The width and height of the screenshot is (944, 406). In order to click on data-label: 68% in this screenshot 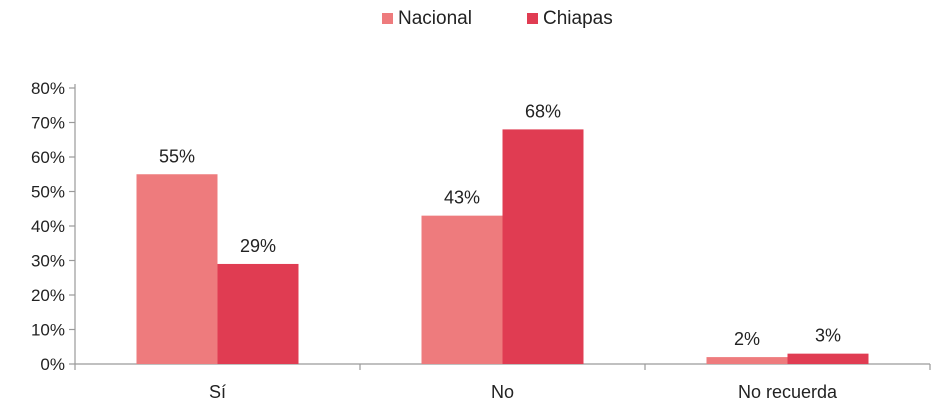, I will do `click(543, 111)`.